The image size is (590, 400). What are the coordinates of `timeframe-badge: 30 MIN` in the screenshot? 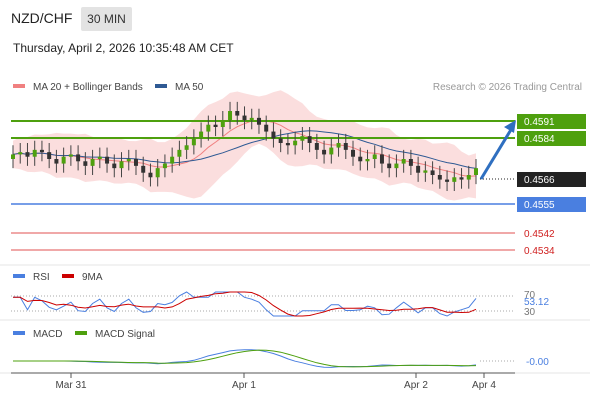 It's located at (106, 19).